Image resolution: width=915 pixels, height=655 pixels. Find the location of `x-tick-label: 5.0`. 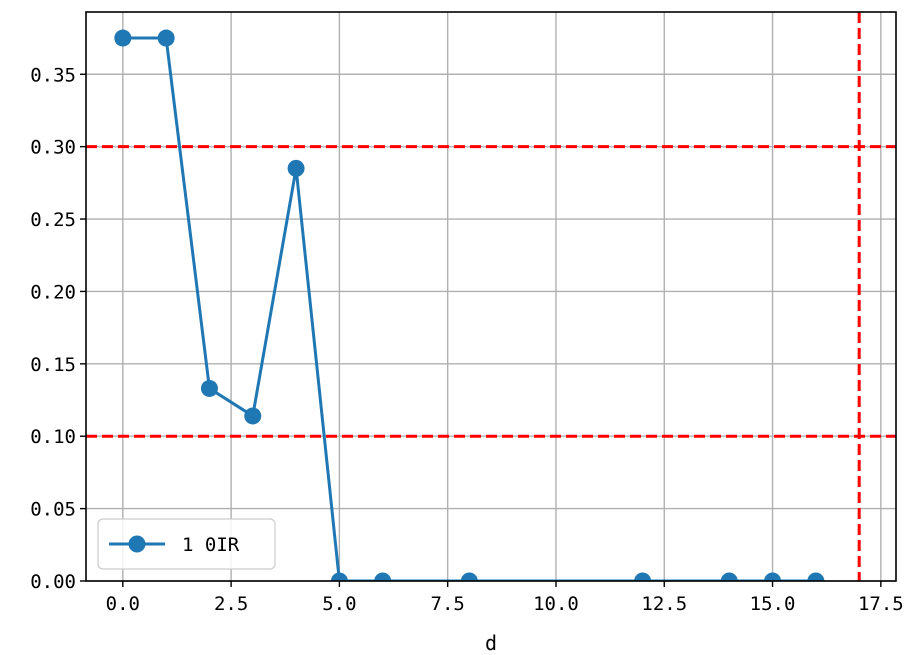

x-tick-label: 5.0 is located at coordinates (339, 604).